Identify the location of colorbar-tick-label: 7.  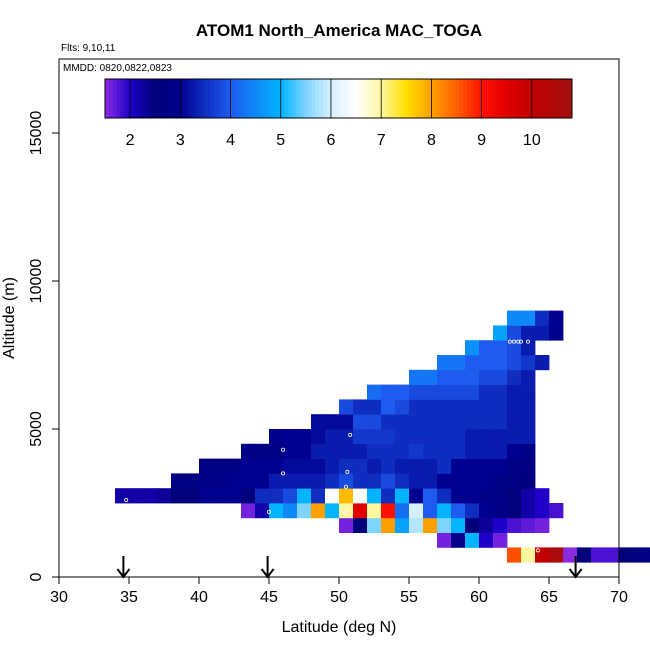
(381, 140).